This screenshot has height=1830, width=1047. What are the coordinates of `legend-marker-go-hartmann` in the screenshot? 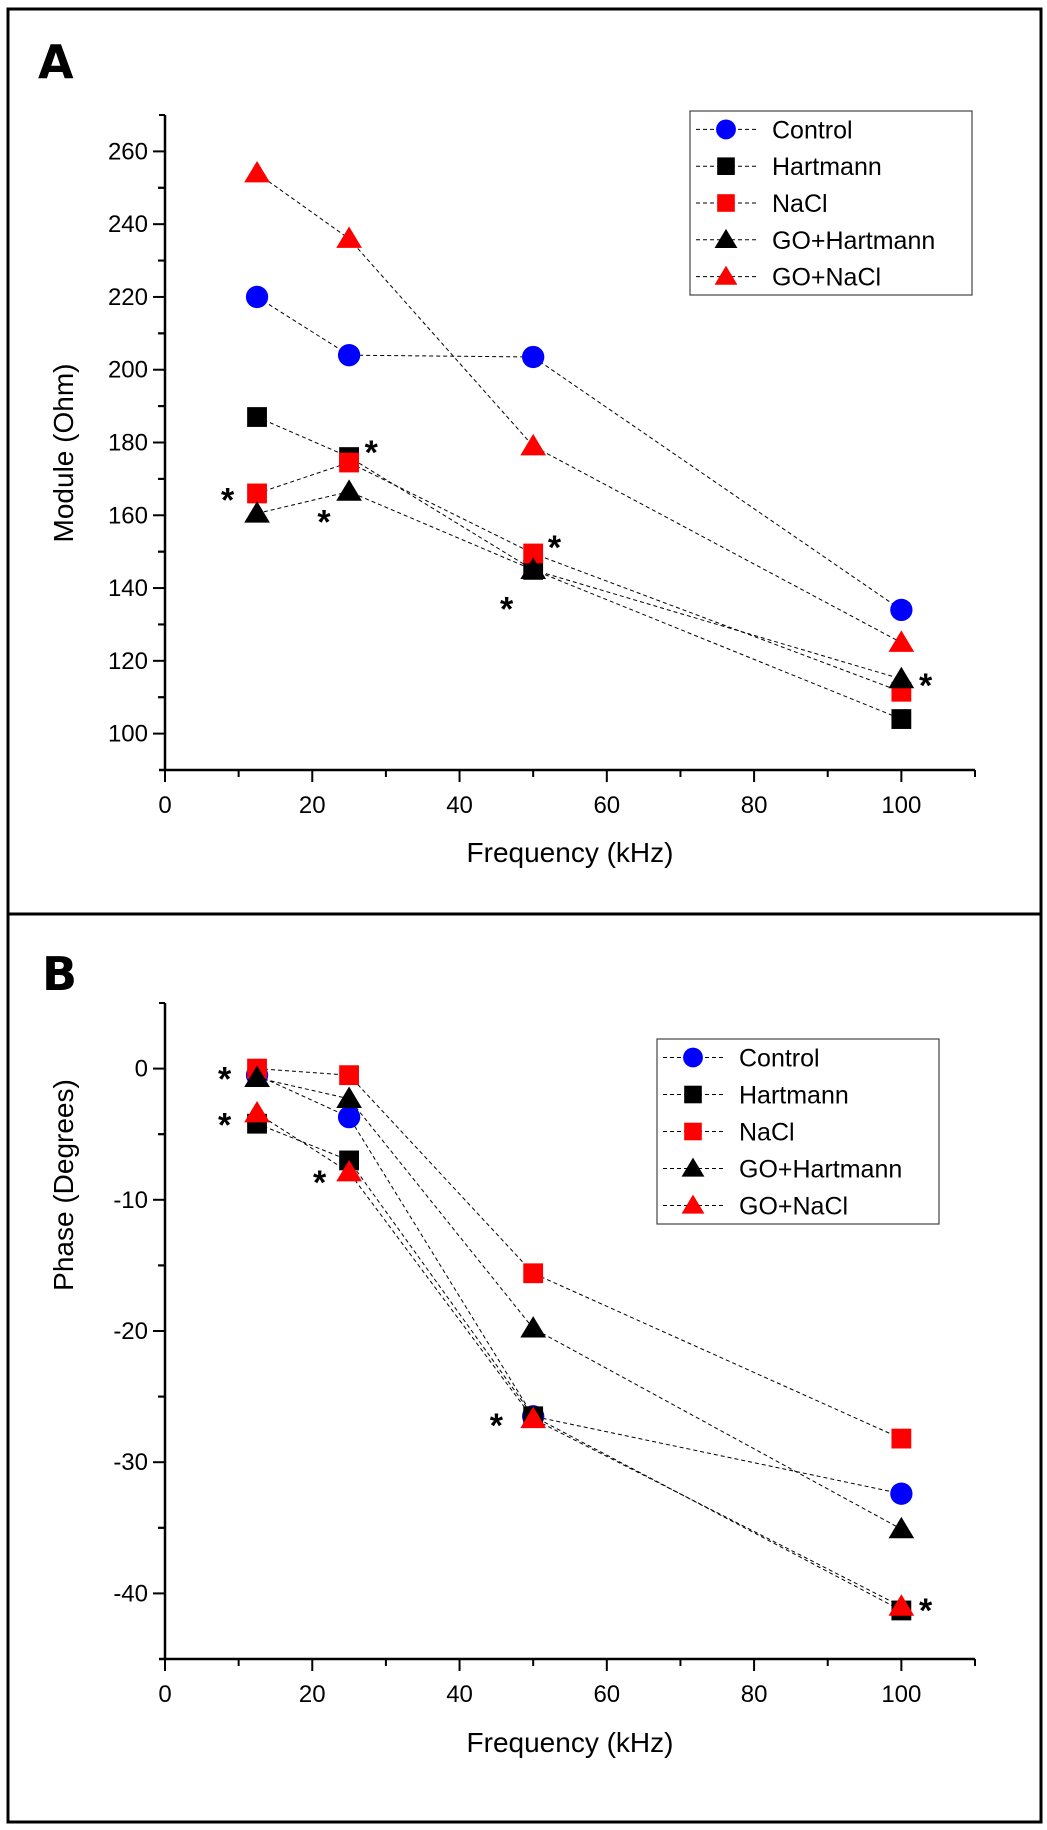 It's located at (726, 238).